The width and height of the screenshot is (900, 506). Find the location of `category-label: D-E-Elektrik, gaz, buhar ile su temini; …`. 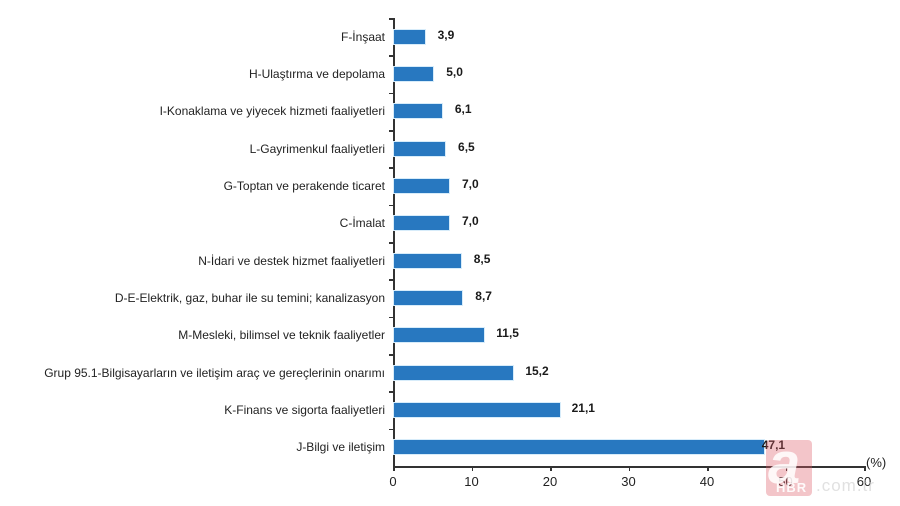

category-label: D-E-Elektrik, gaz, buhar ile su temini; … is located at coordinates (249, 298).